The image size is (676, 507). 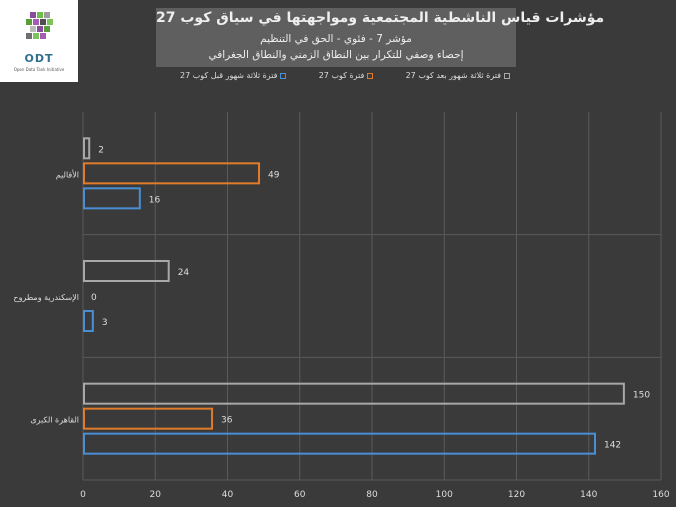 What do you see at coordinates (612, 446) in the screenshot?
I see `data-label-before: 142` at bounding box center [612, 446].